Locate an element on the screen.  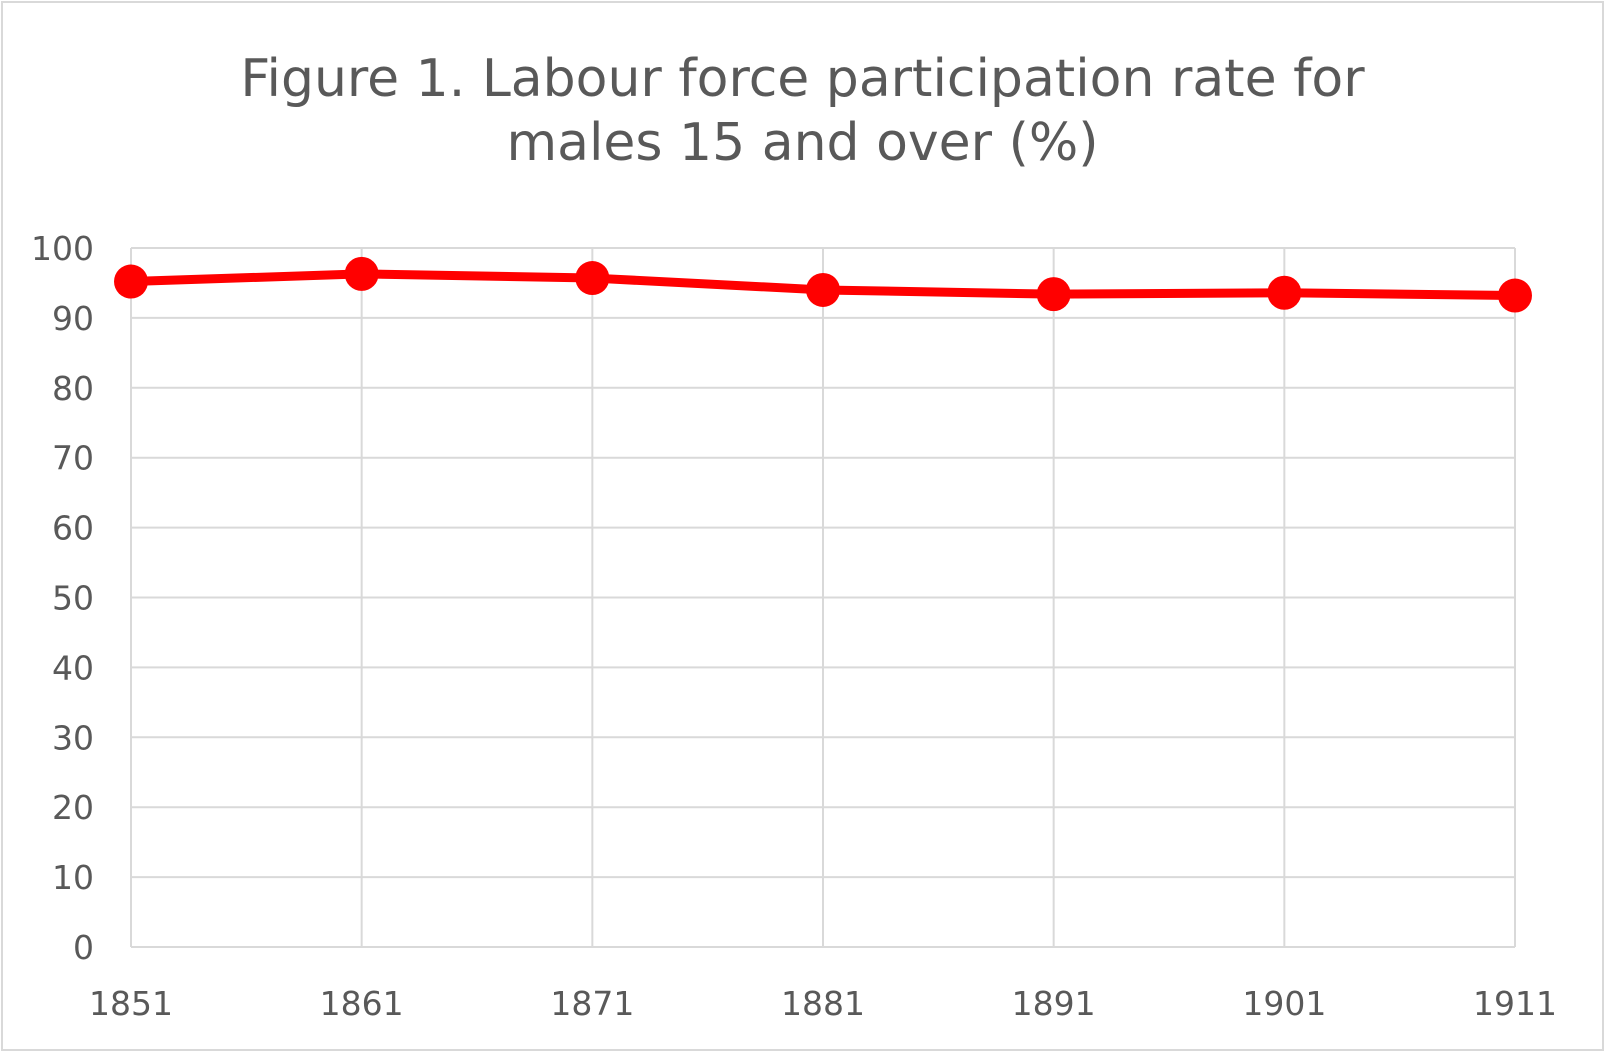
data-point-1911 is located at coordinates (1515, 295).